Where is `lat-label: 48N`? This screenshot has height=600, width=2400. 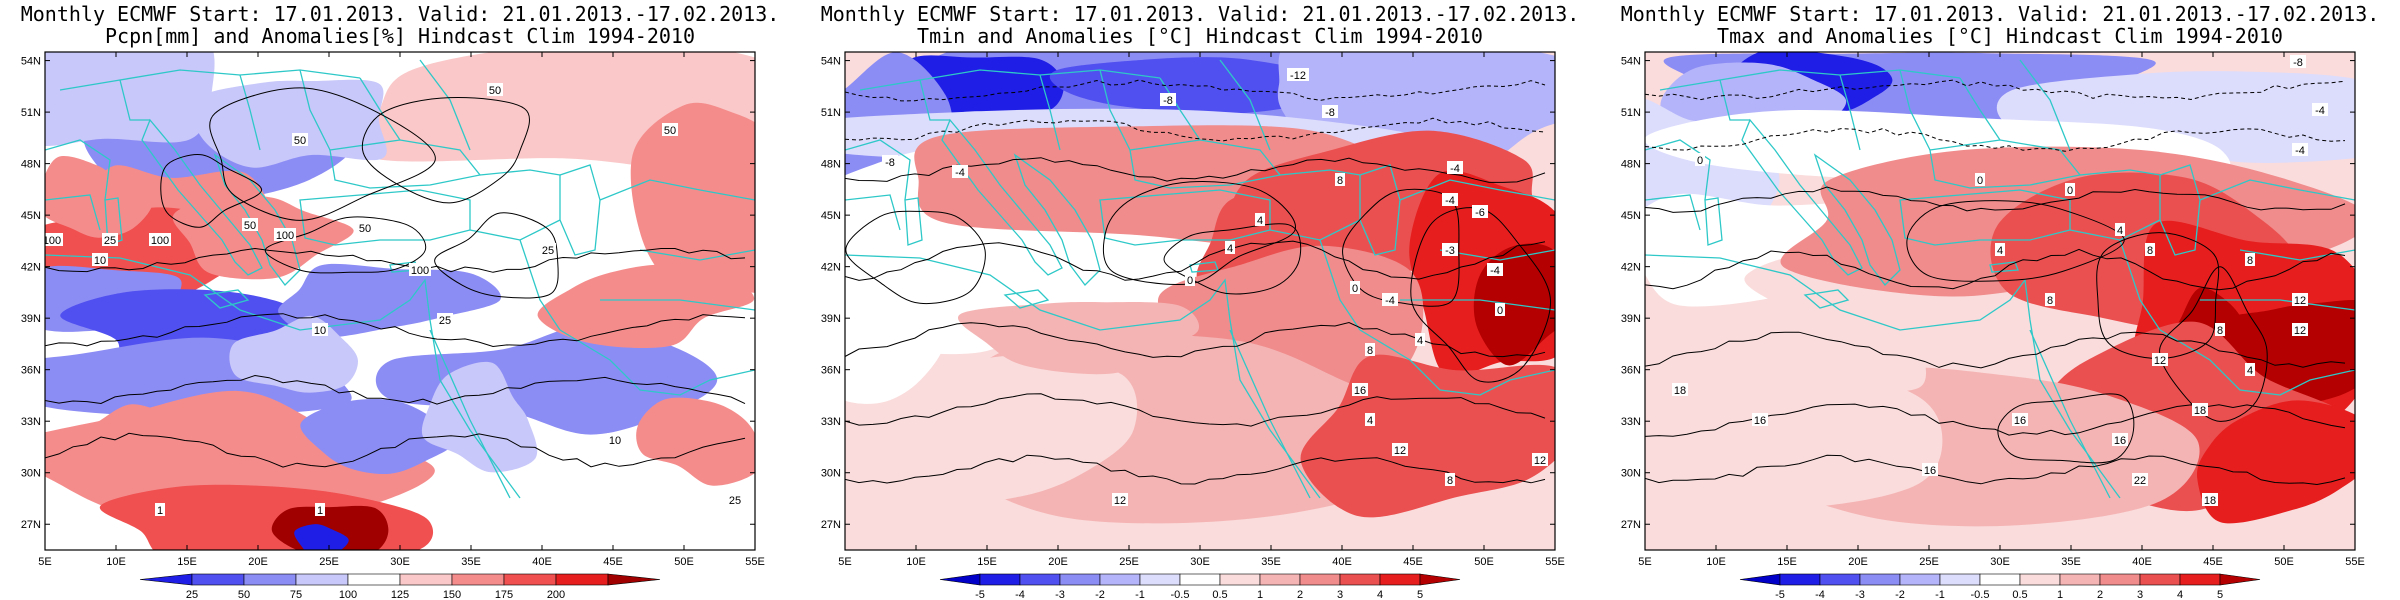
lat-label: 48N is located at coordinates (31, 165).